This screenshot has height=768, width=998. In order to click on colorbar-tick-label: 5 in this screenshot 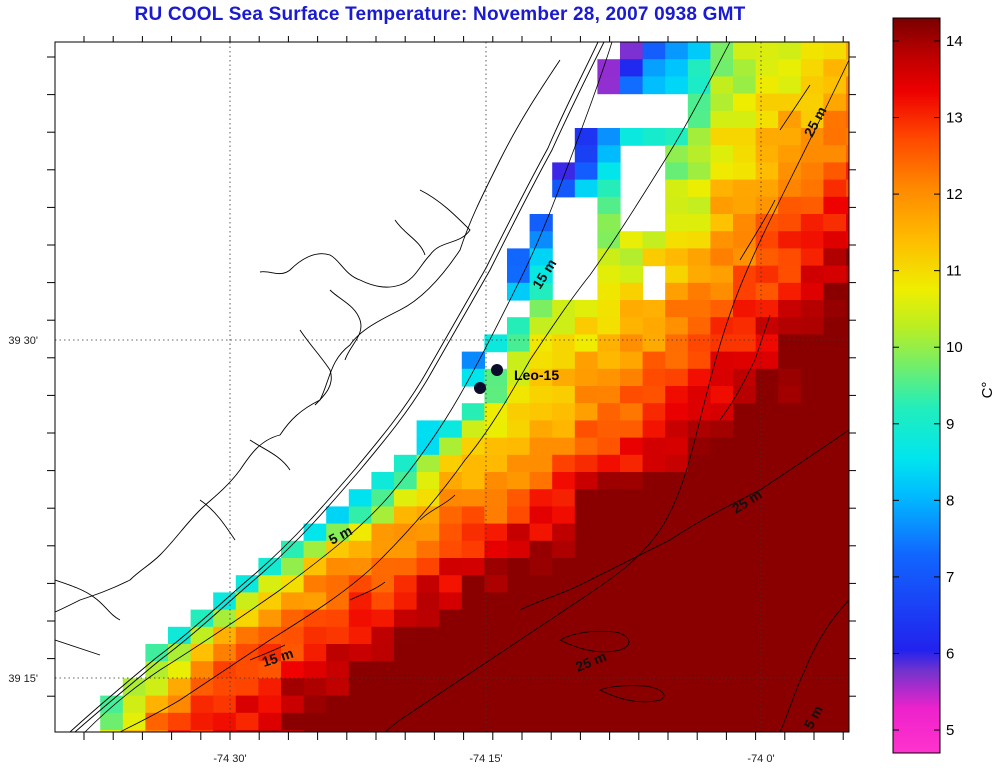, I will do `click(950, 730)`.